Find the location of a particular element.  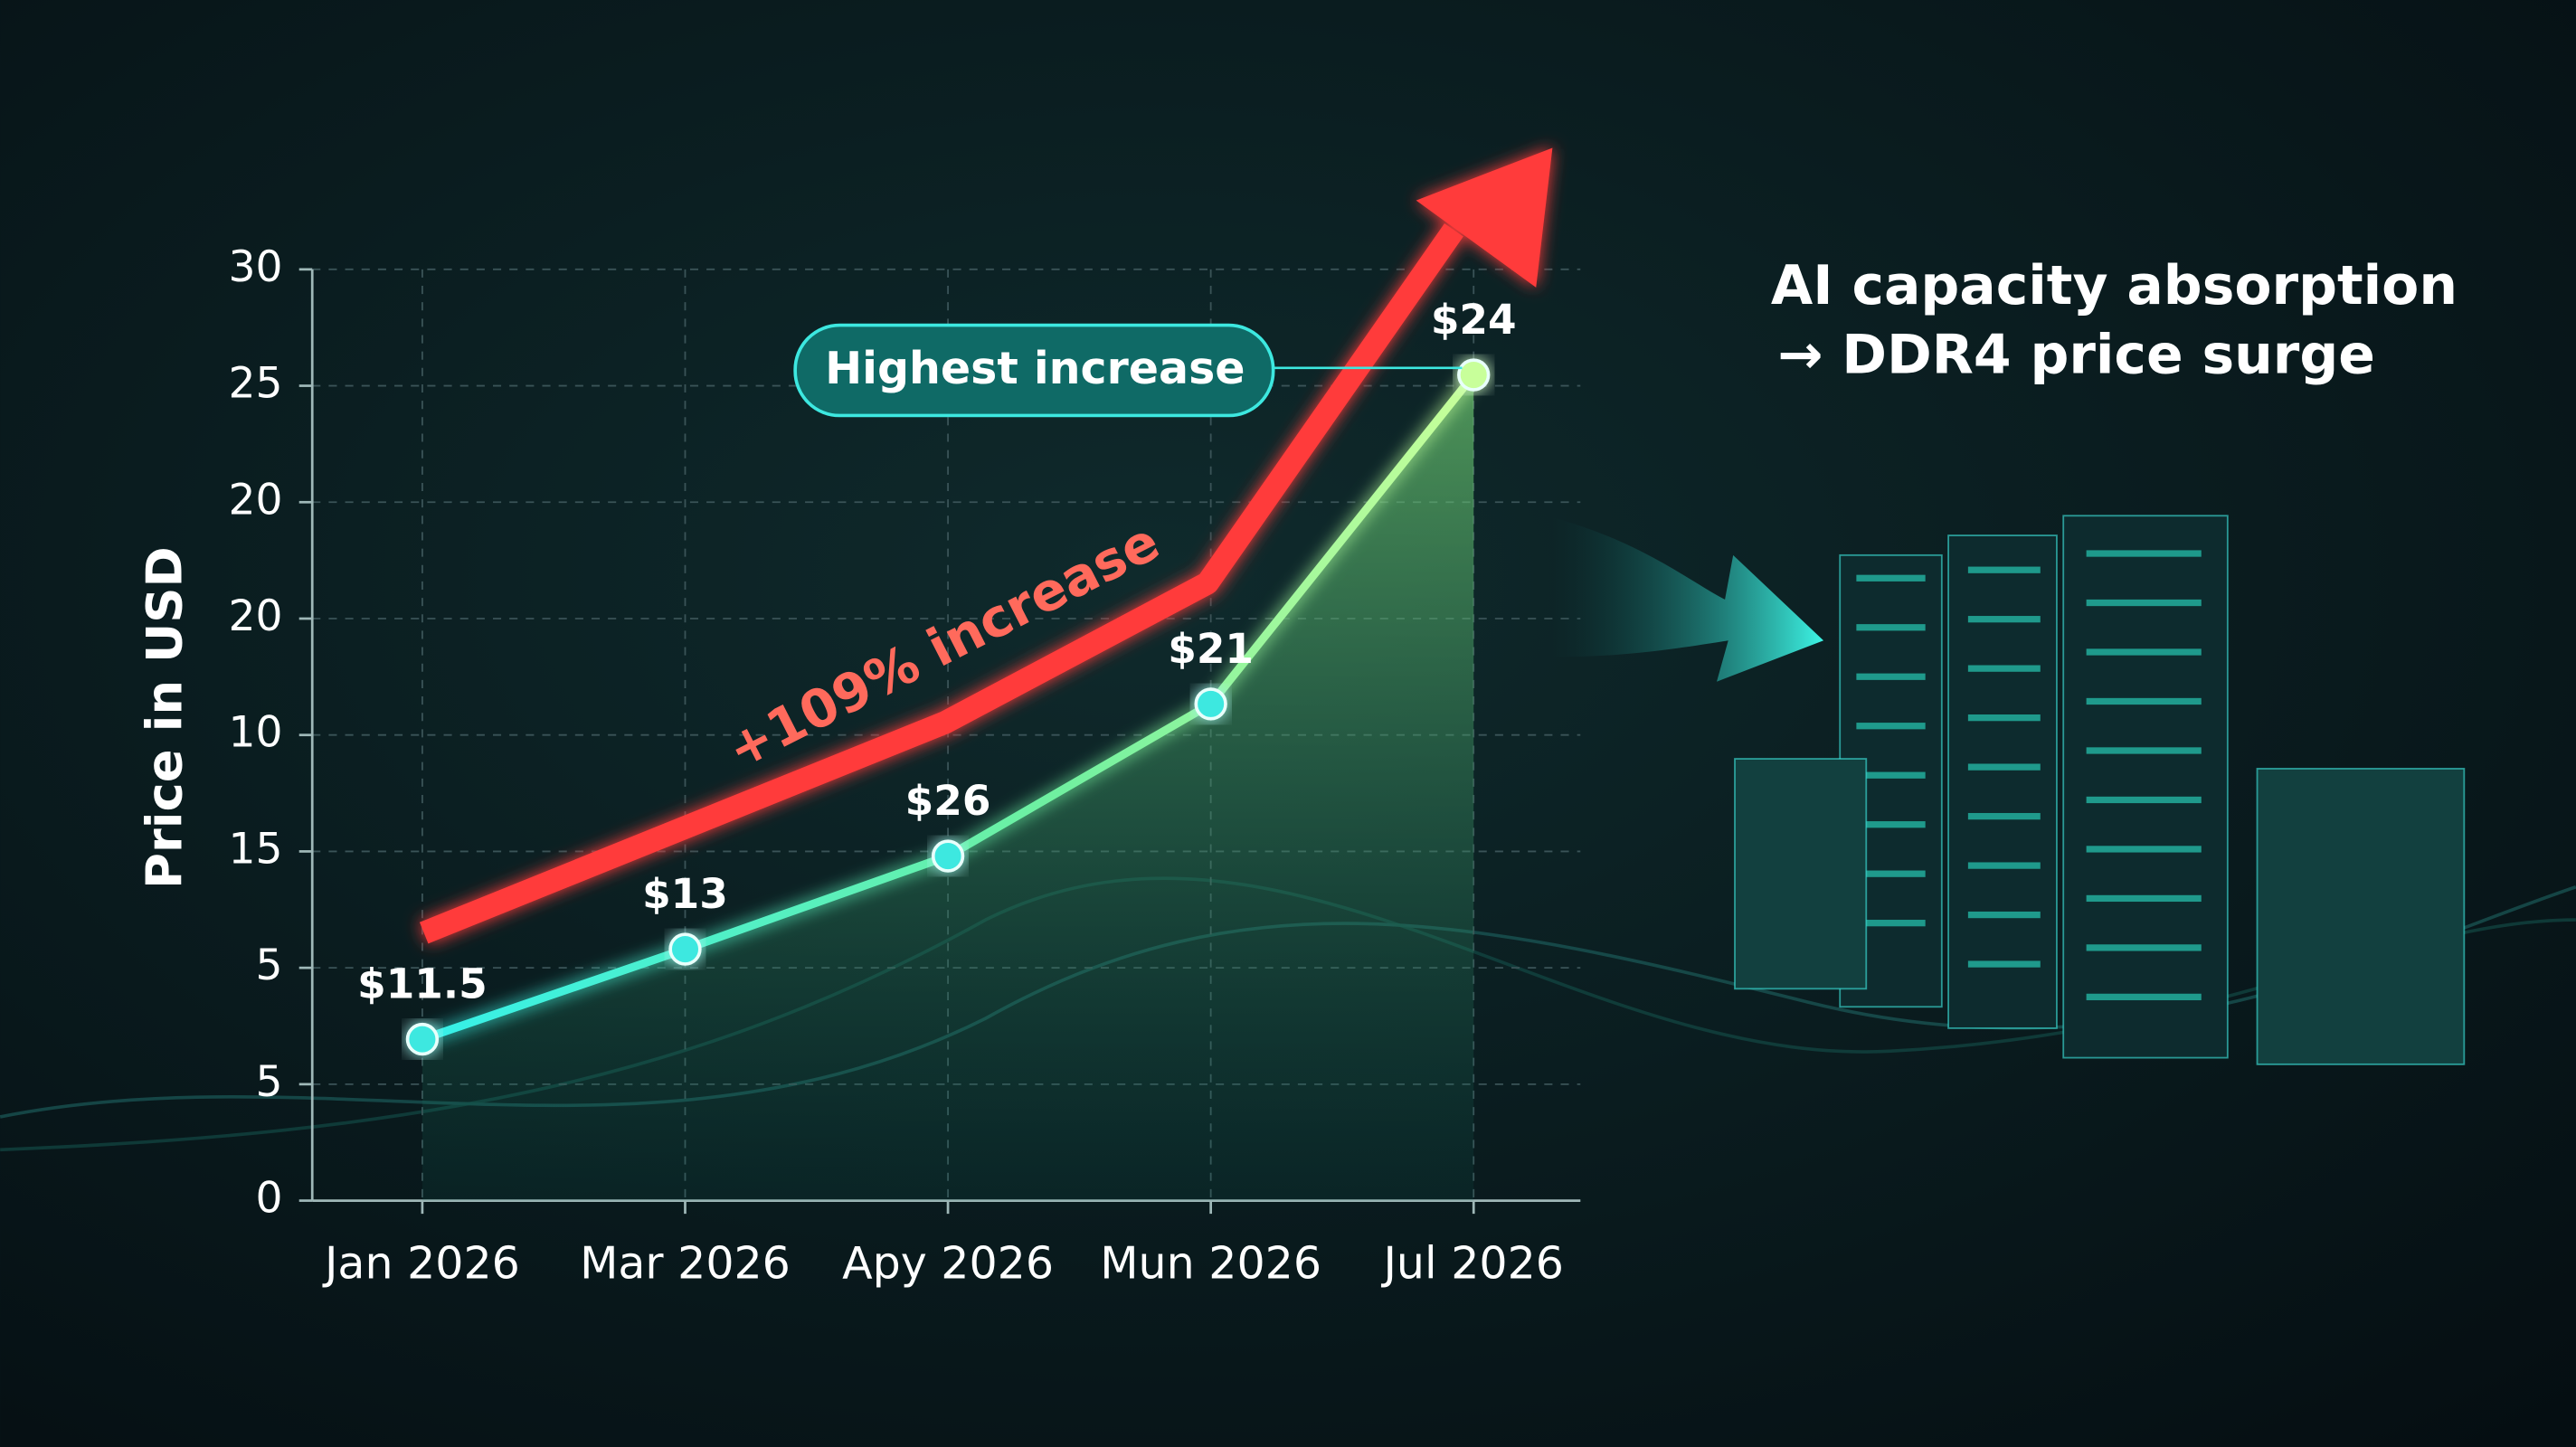

y-tick-label: 25 is located at coordinates (255, 384).